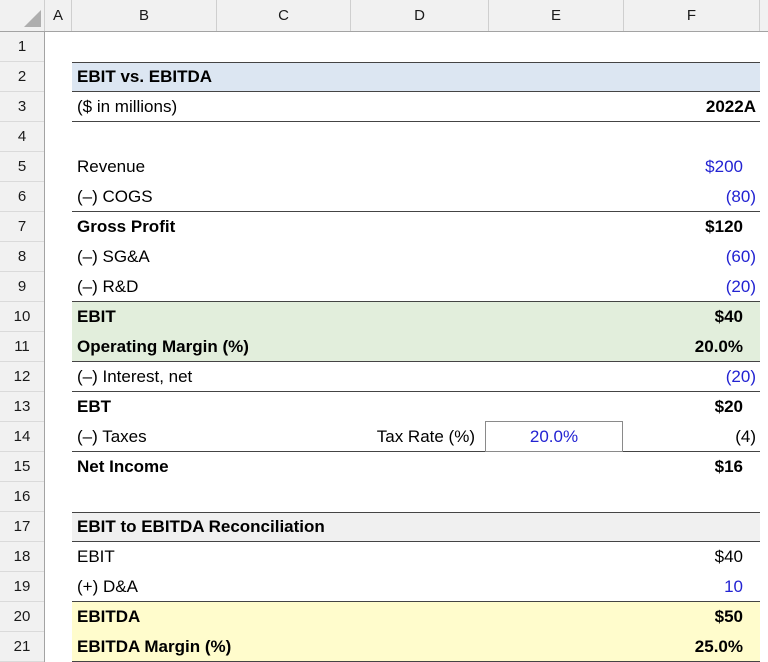 The height and width of the screenshot is (662, 768). I want to click on revenue-row: Revenue $200, so click(406, 167).